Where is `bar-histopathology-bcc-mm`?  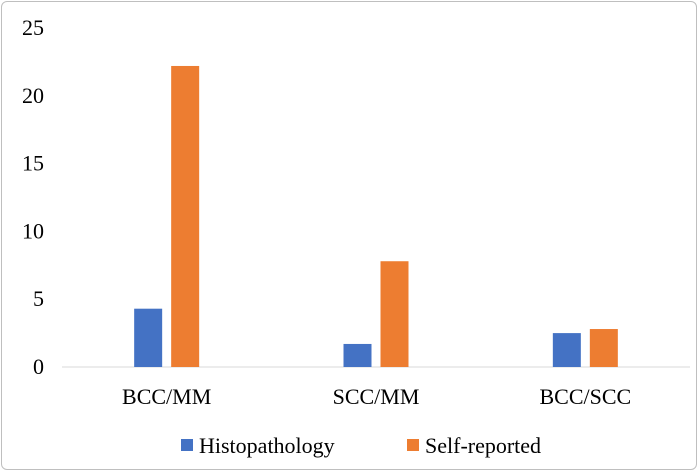 bar-histopathology-bcc-mm is located at coordinates (148, 337).